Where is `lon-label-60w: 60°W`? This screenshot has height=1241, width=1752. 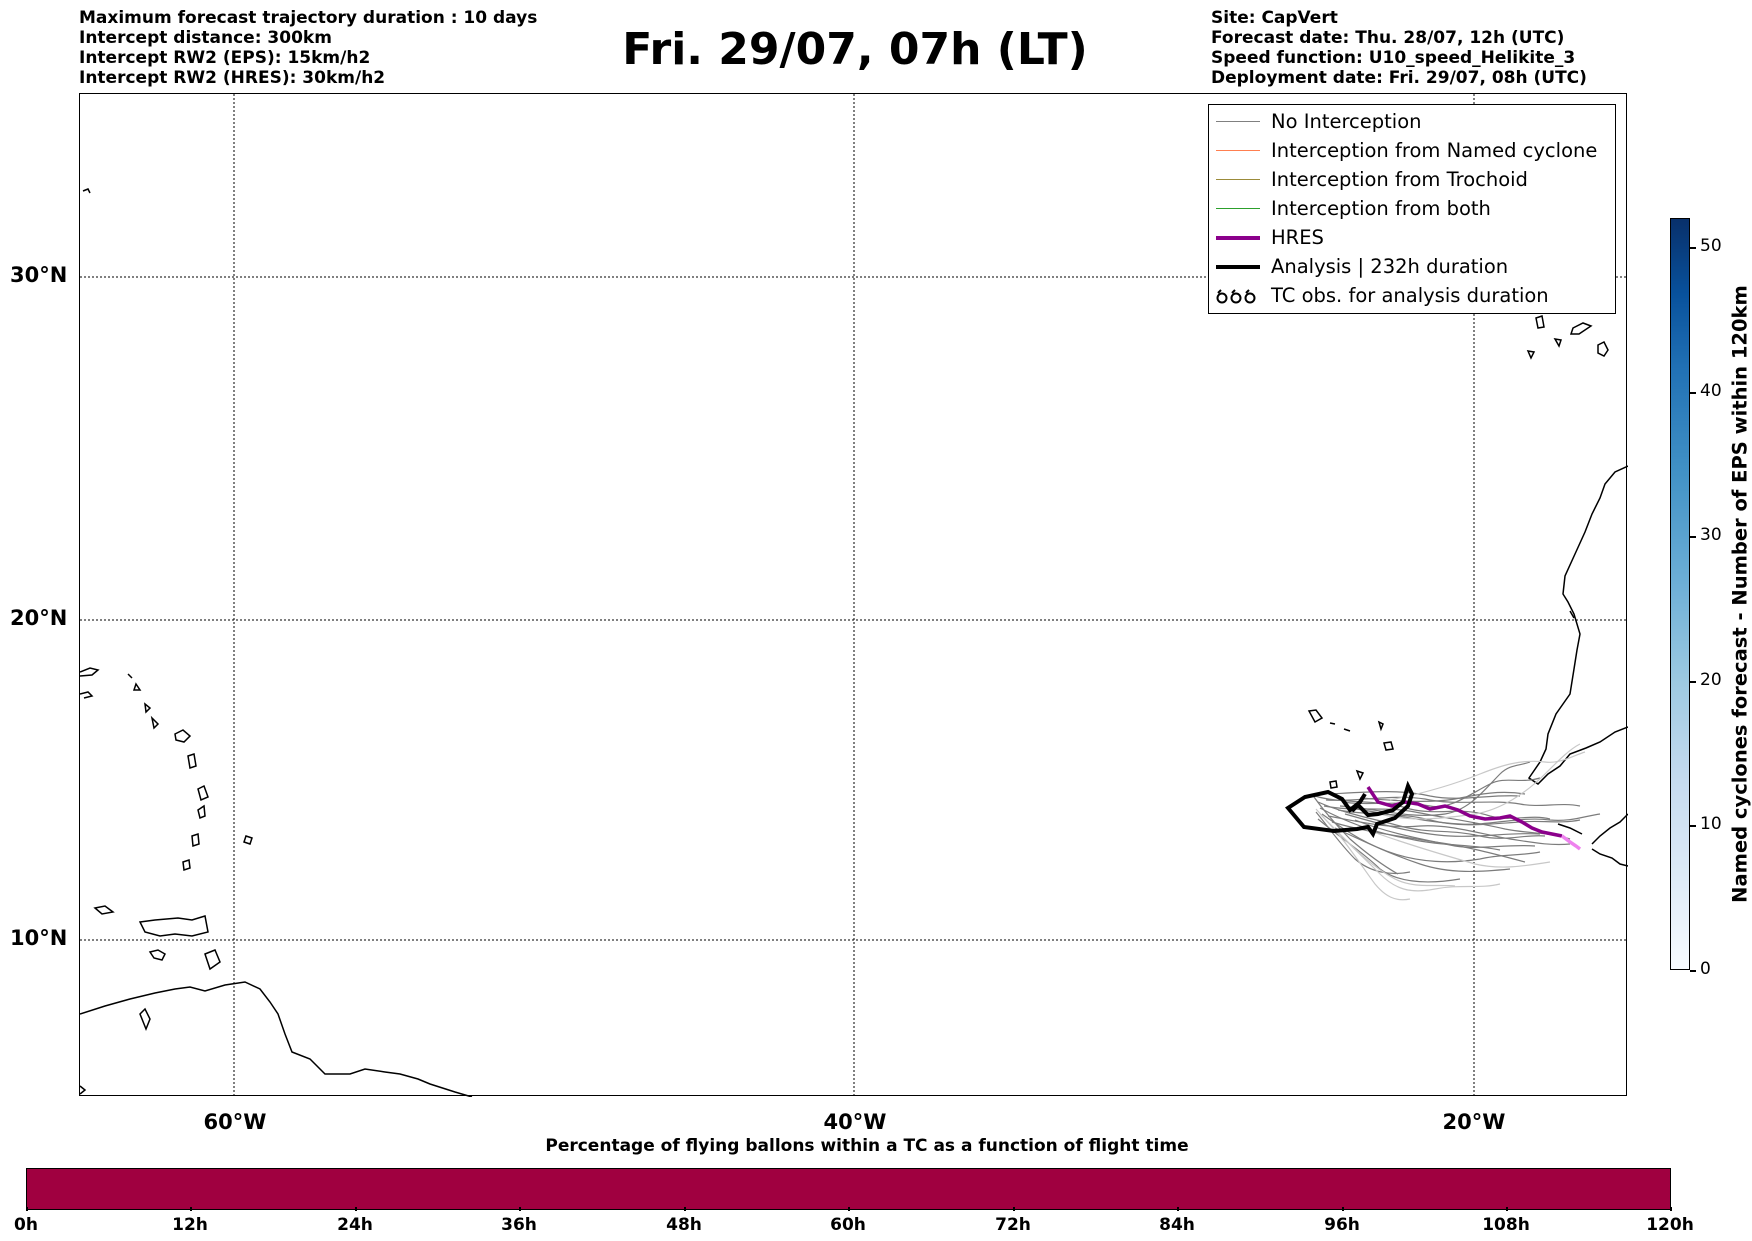
lon-label-60w: 60°W is located at coordinates (235, 1122).